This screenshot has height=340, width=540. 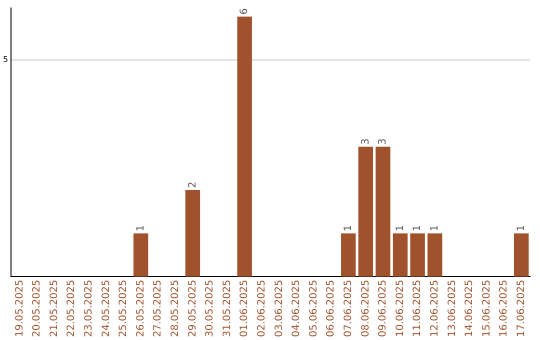 I want to click on x-tick-label: 09.06.2025, so click(x=383, y=309).